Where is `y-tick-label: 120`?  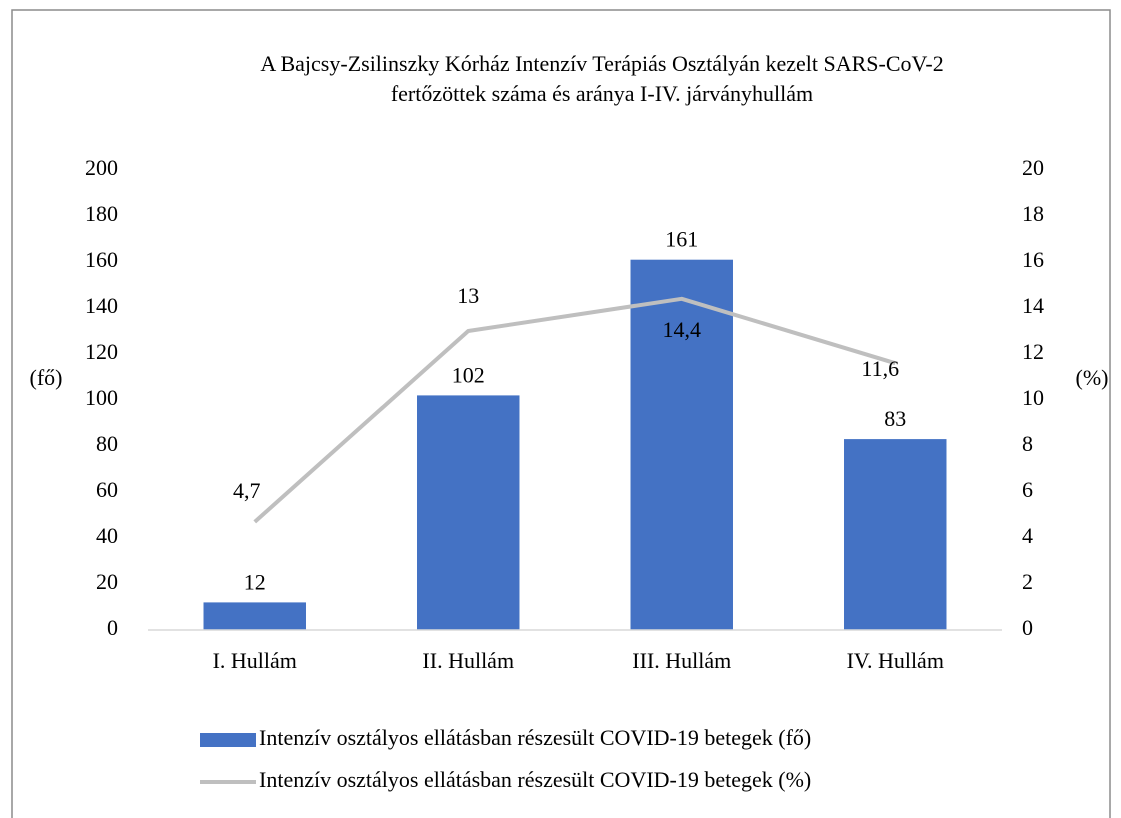 y-tick-label: 120 is located at coordinates (101, 351).